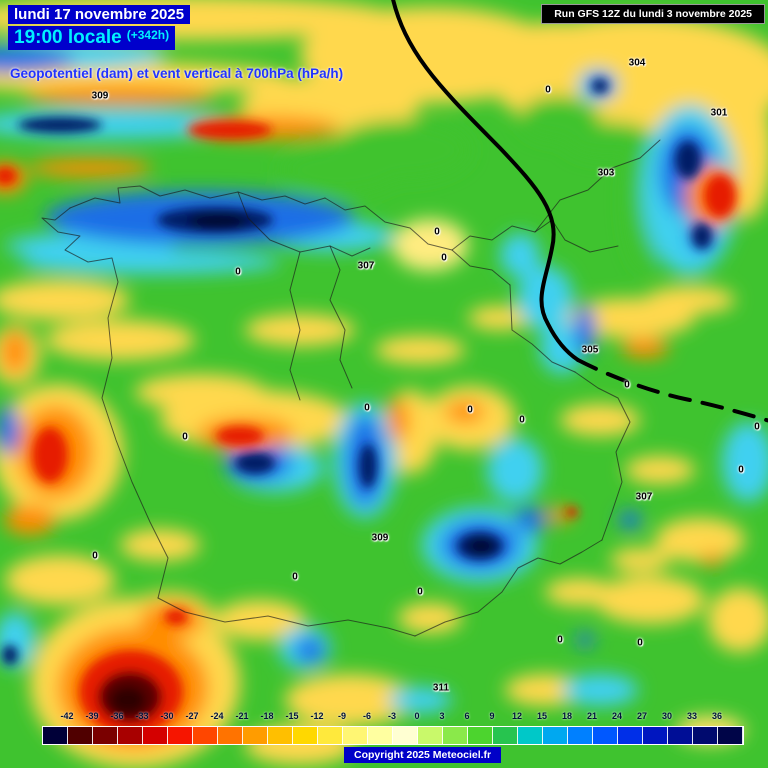 The image size is (768, 768). Describe the element at coordinates (148, 35) in the screenshot. I see `forecast-offset: (+342h)` at that location.